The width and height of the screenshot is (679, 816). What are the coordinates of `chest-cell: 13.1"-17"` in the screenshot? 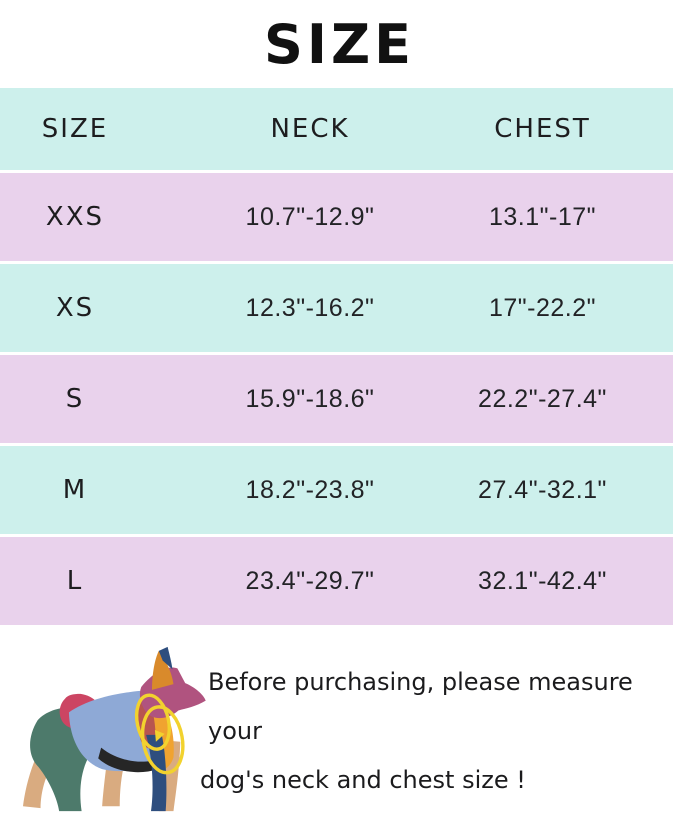 It's located at (542, 216).